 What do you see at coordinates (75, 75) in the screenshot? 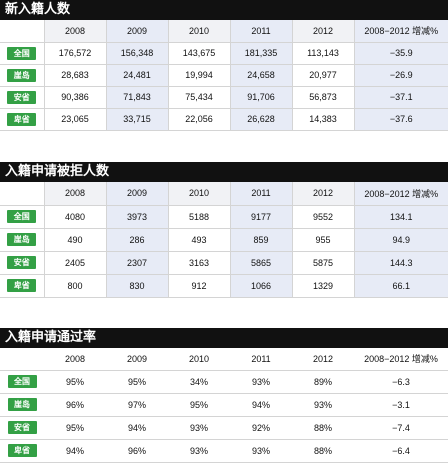
I see `value-cell: 28,683` at bounding box center [75, 75].